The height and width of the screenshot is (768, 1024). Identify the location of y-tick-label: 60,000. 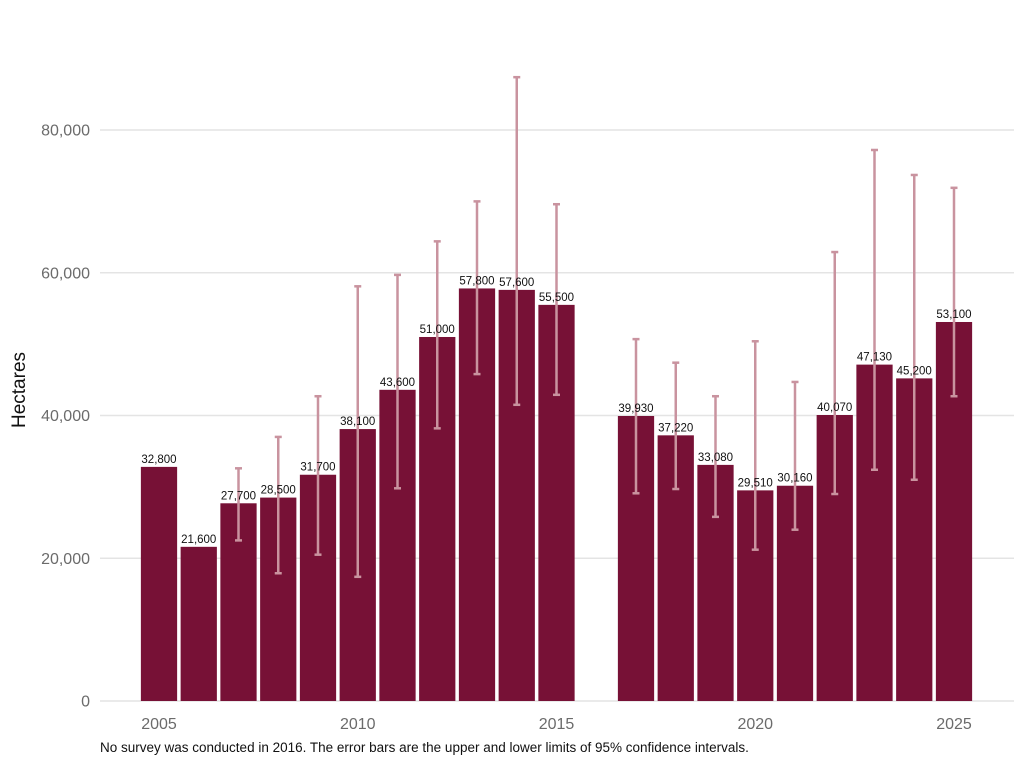
(65, 273).